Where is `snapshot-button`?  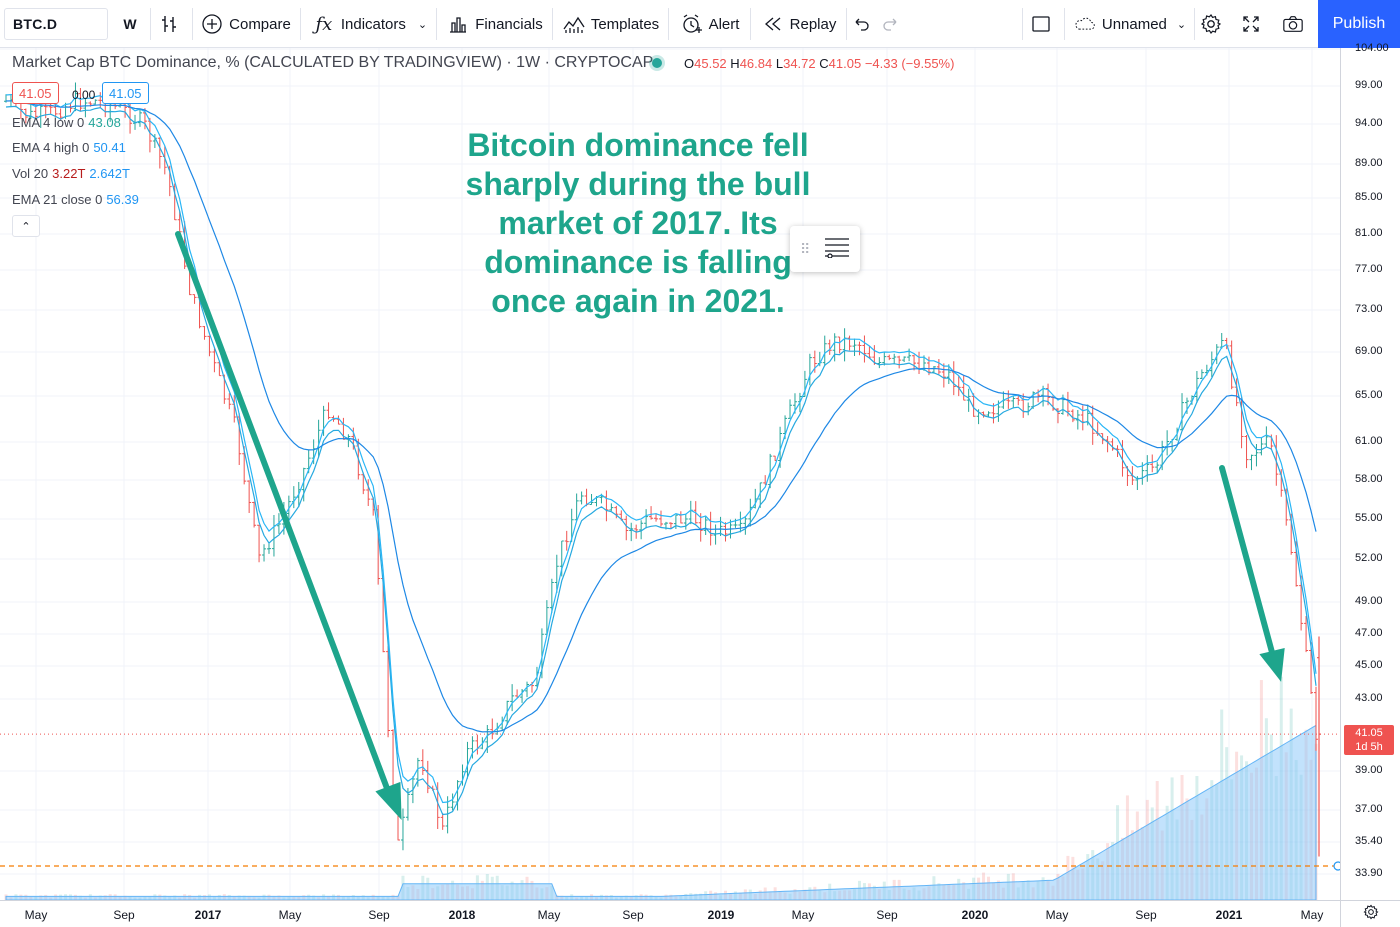 snapshot-button is located at coordinates (1296, 24).